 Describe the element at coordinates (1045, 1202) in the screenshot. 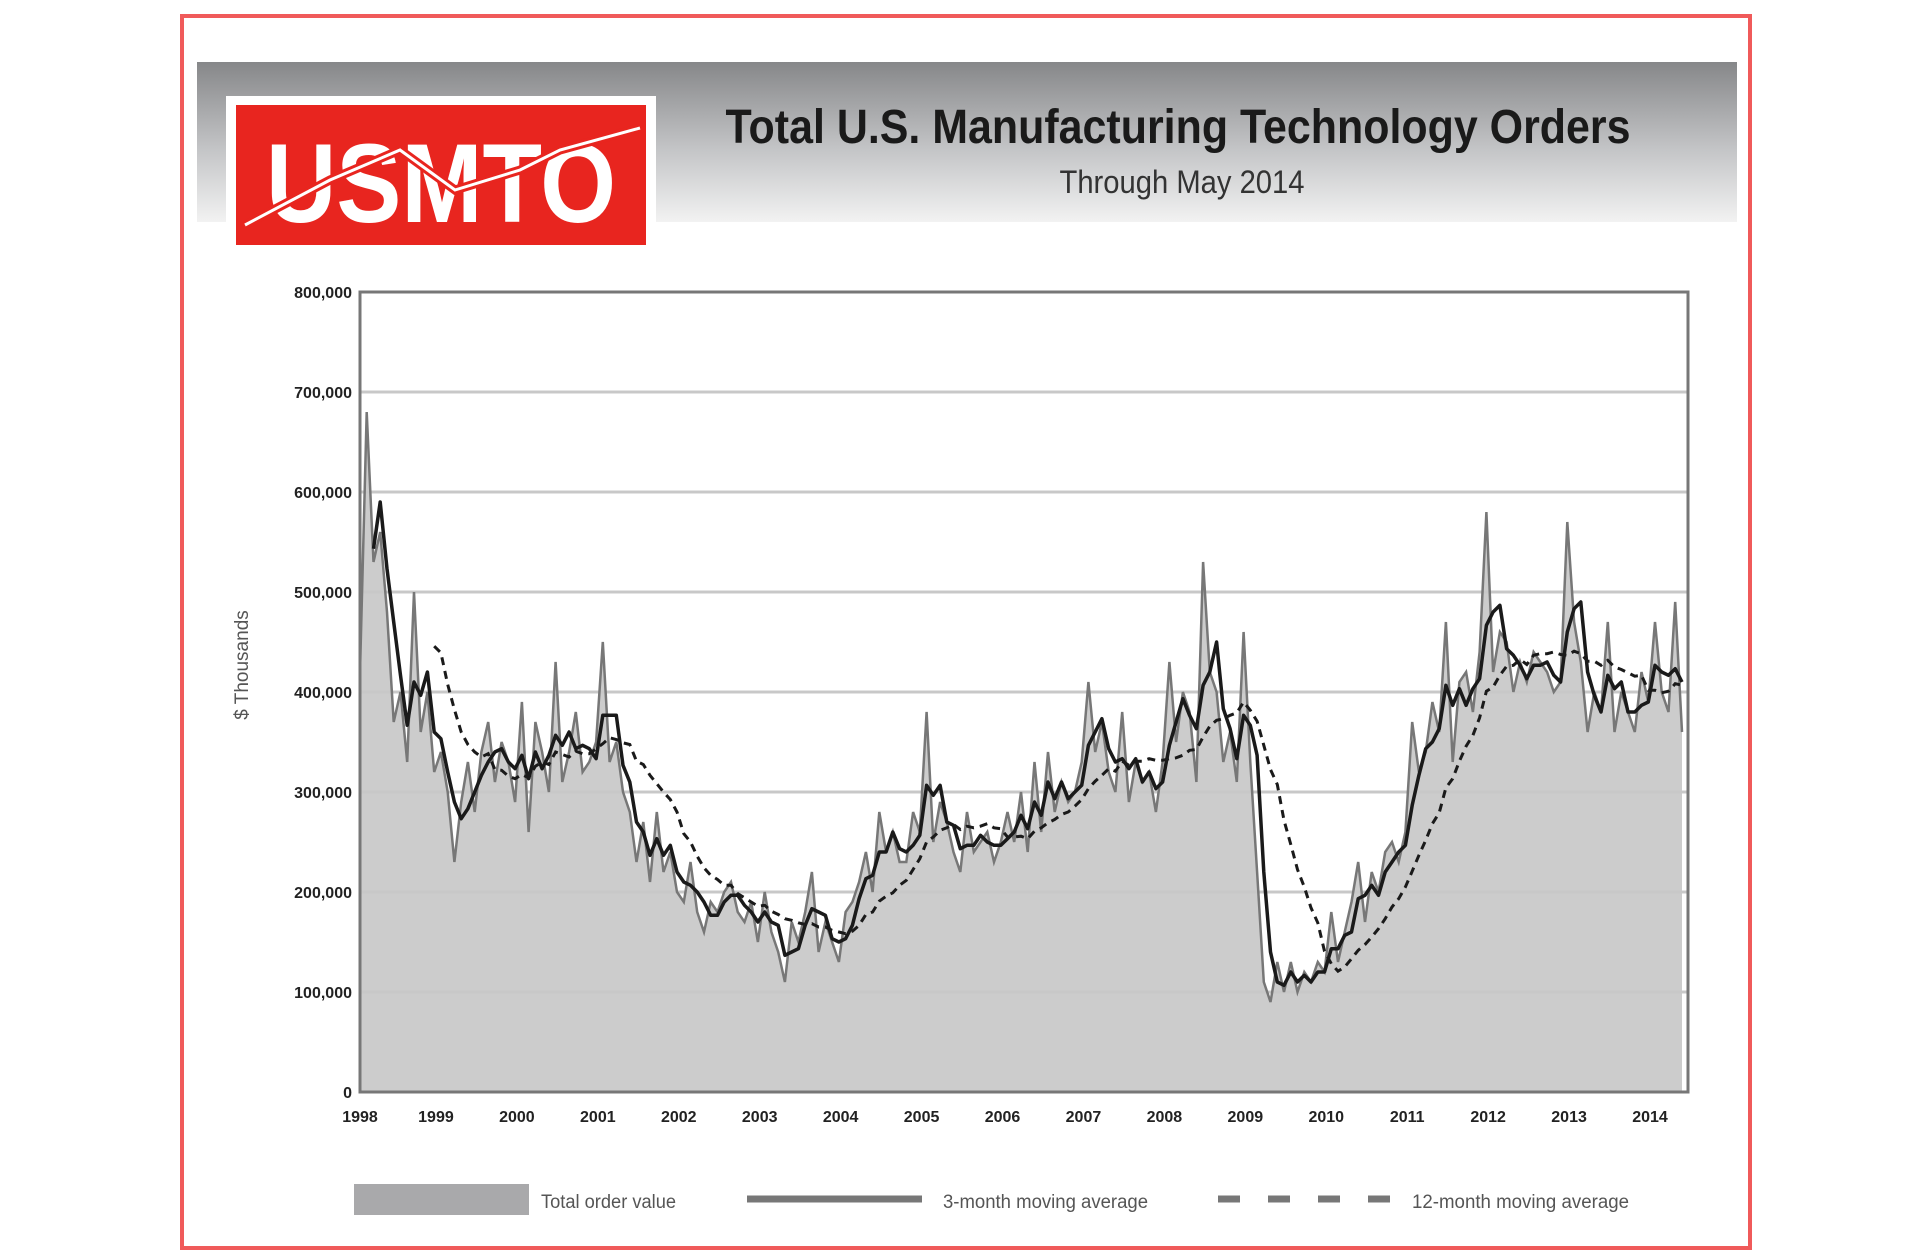

I see `legend-label-3mo: 3-month moving average` at that location.